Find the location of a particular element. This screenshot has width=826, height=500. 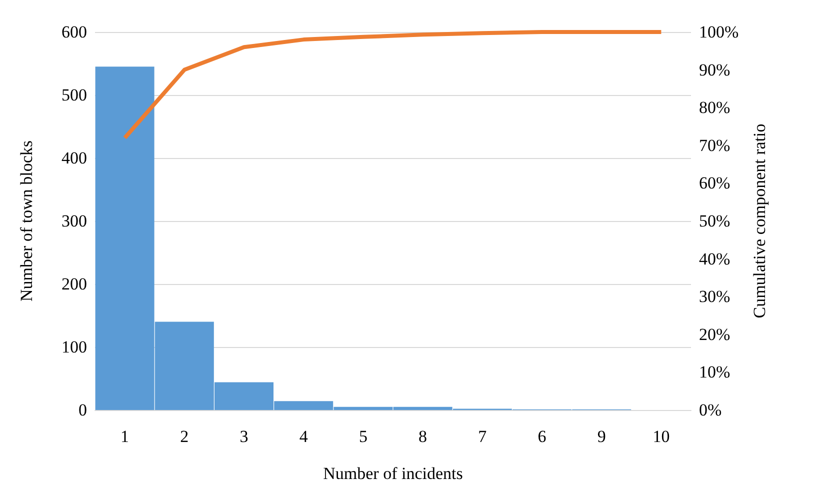

y2-tick-label: 0% is located at coordinates (710, 410).